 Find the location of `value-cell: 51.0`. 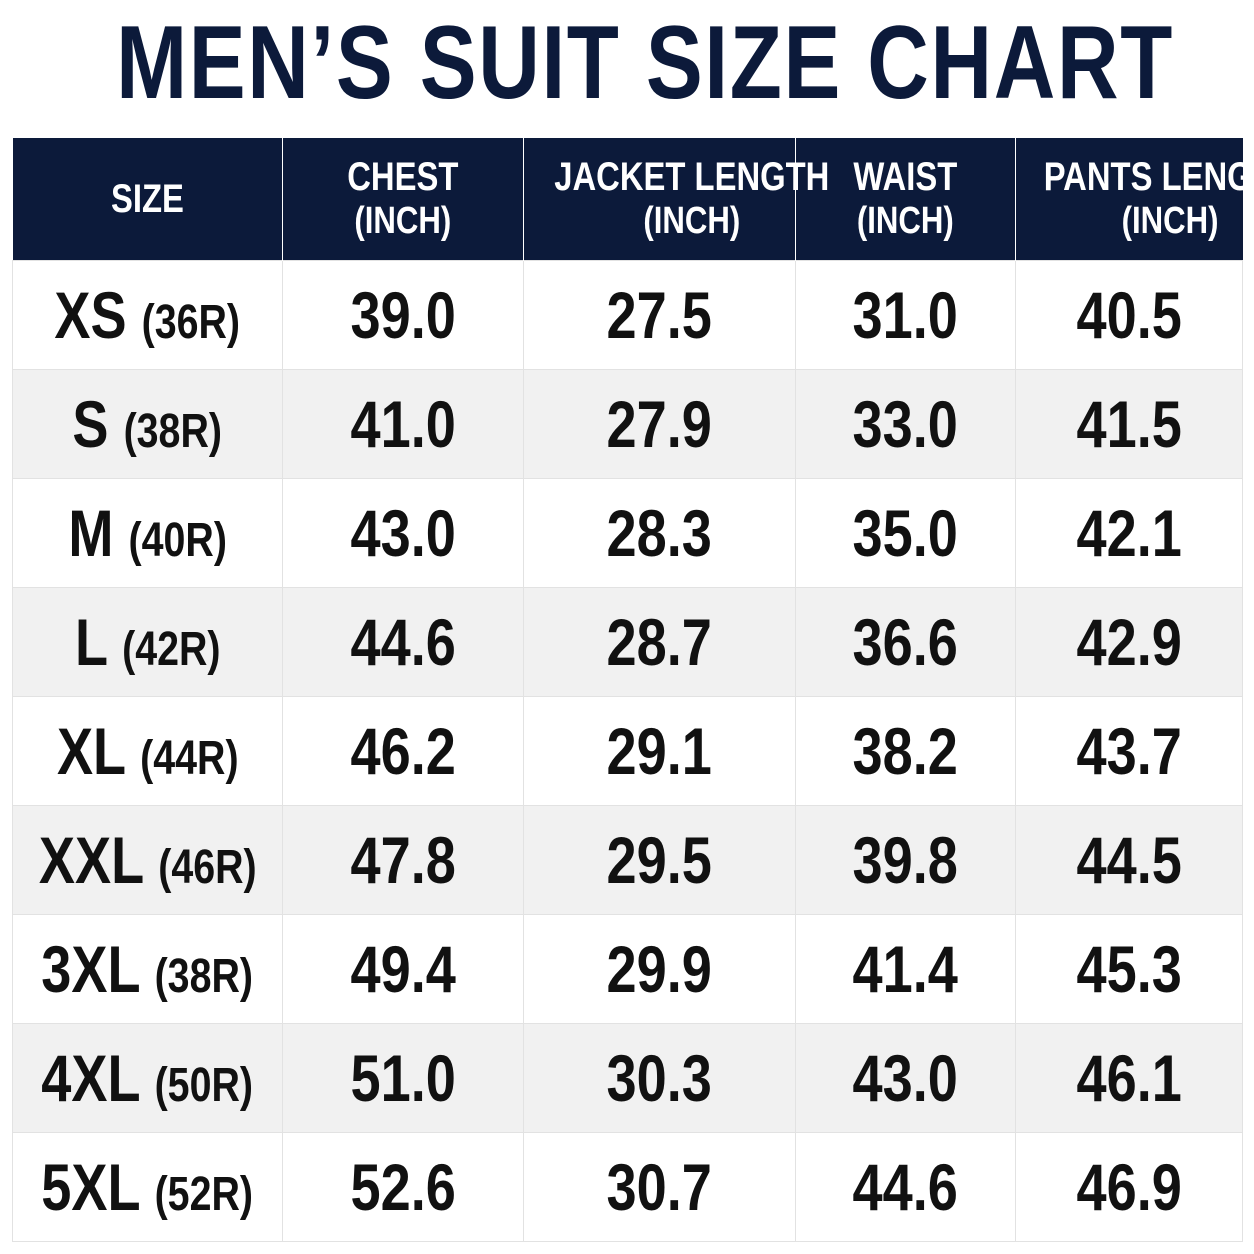

value-cell: 51.0 is located at coordinates (403, 1078).